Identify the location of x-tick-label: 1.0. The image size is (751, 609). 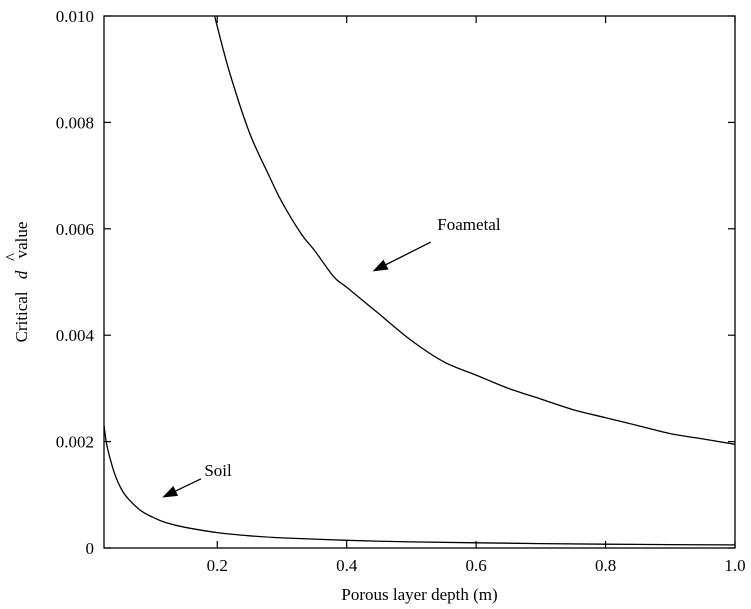
(734, 565).